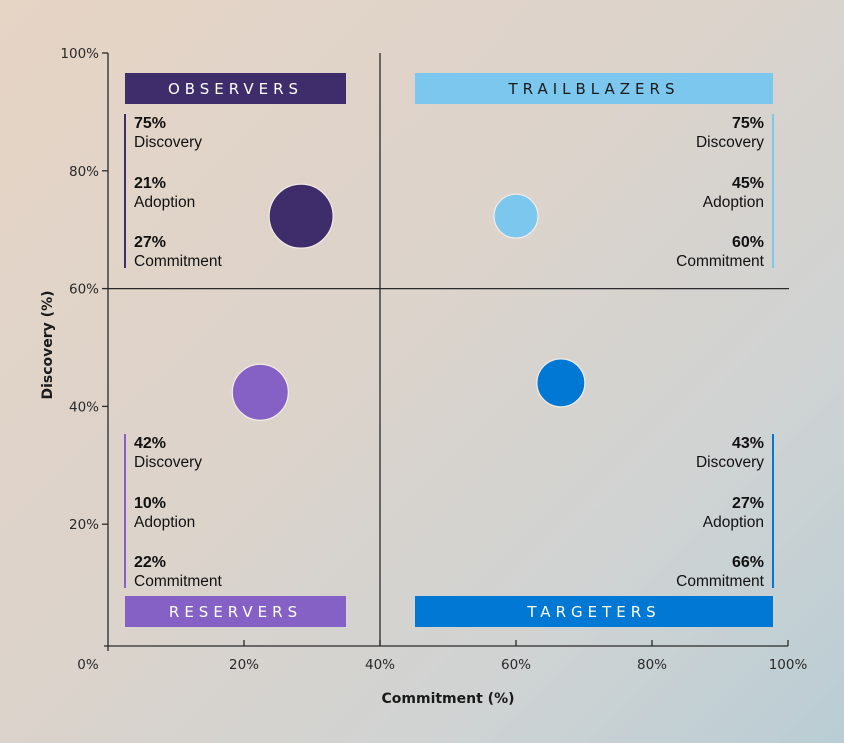 The image size is (844, 743). What do you see at coordinates (150, 443) in the screenshot?
I see `stat-value: 42%` at bounding box center [150, 443].